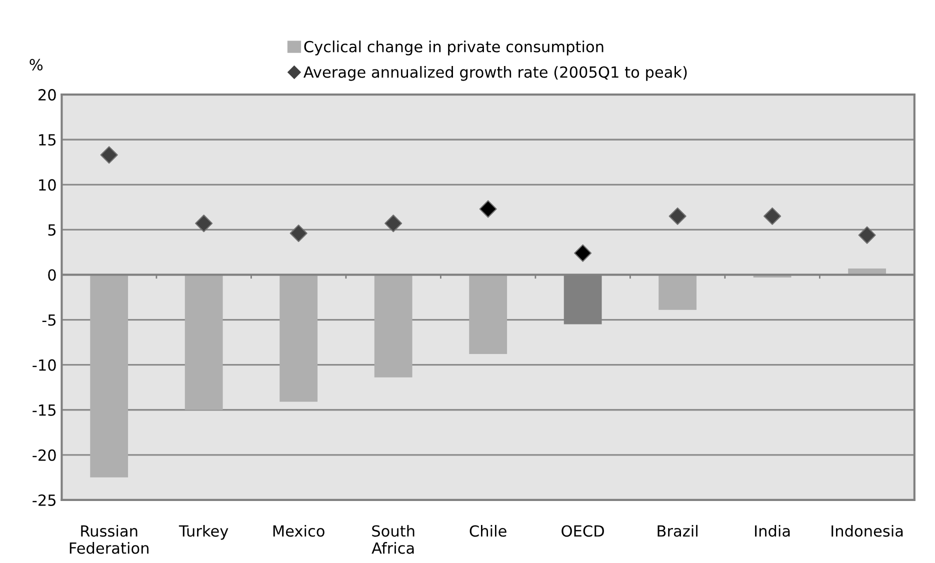  I want to click on x-tick-label: South Africa, so click(393, 539).